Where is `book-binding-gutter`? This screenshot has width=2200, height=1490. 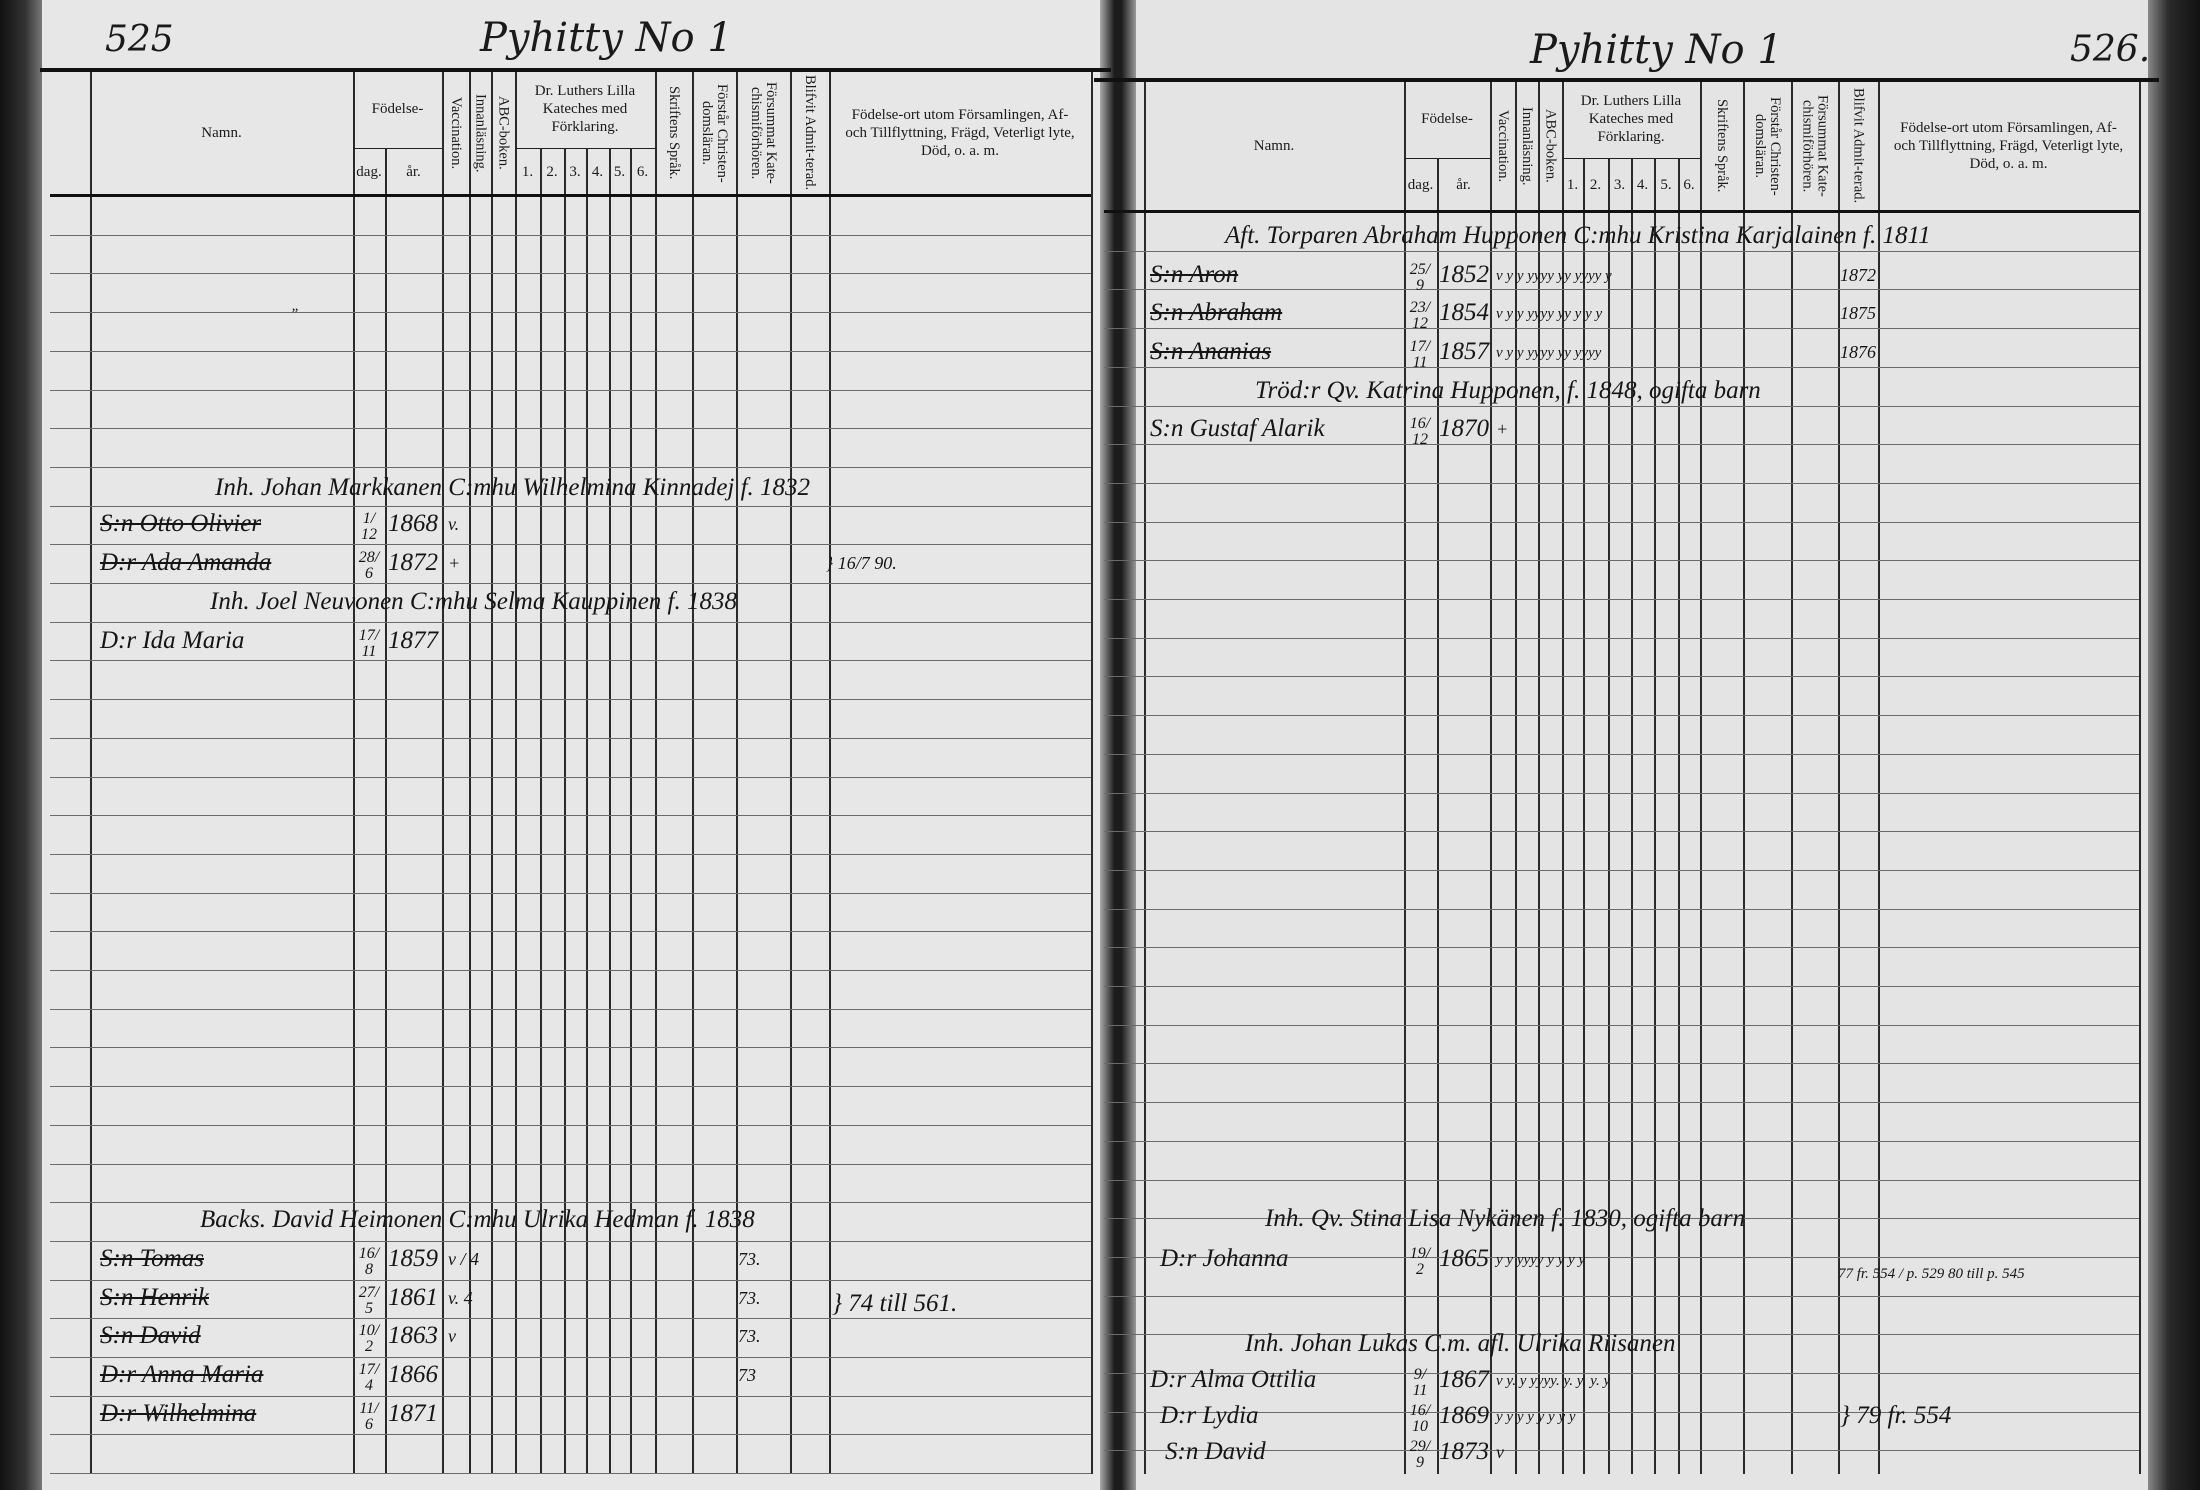 book-binding-gutter is located at coordinates (1118, 745).